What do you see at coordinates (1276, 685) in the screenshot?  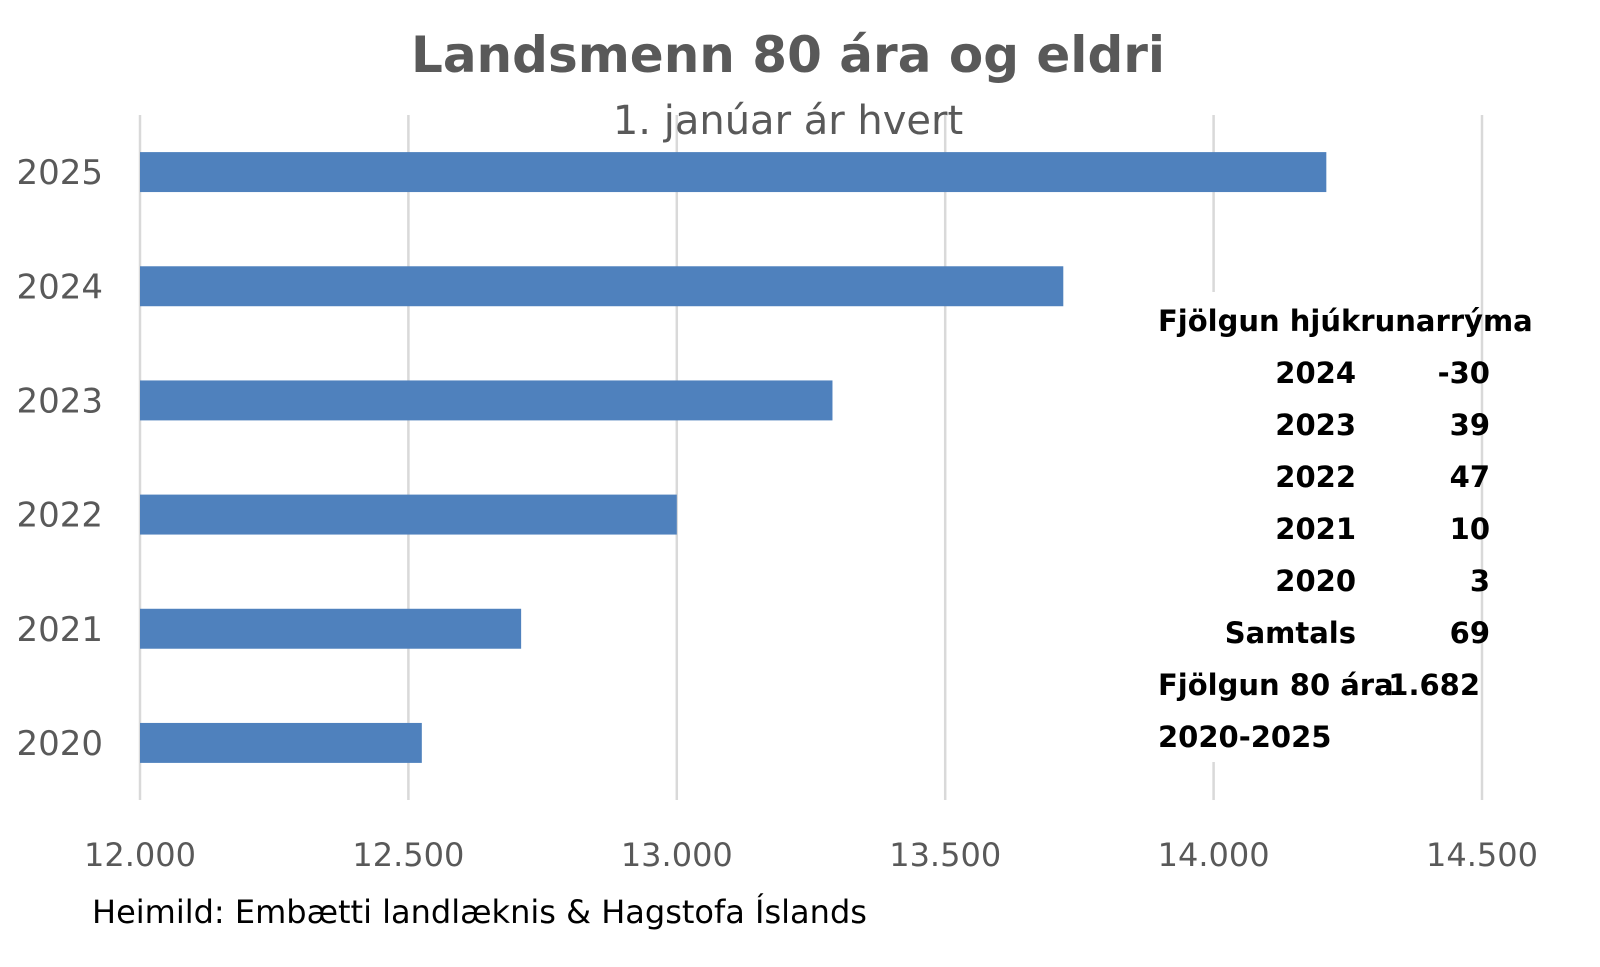 I see `table-growth-label: Fjölgun 80 ára` at bounding box center [1276, 685].